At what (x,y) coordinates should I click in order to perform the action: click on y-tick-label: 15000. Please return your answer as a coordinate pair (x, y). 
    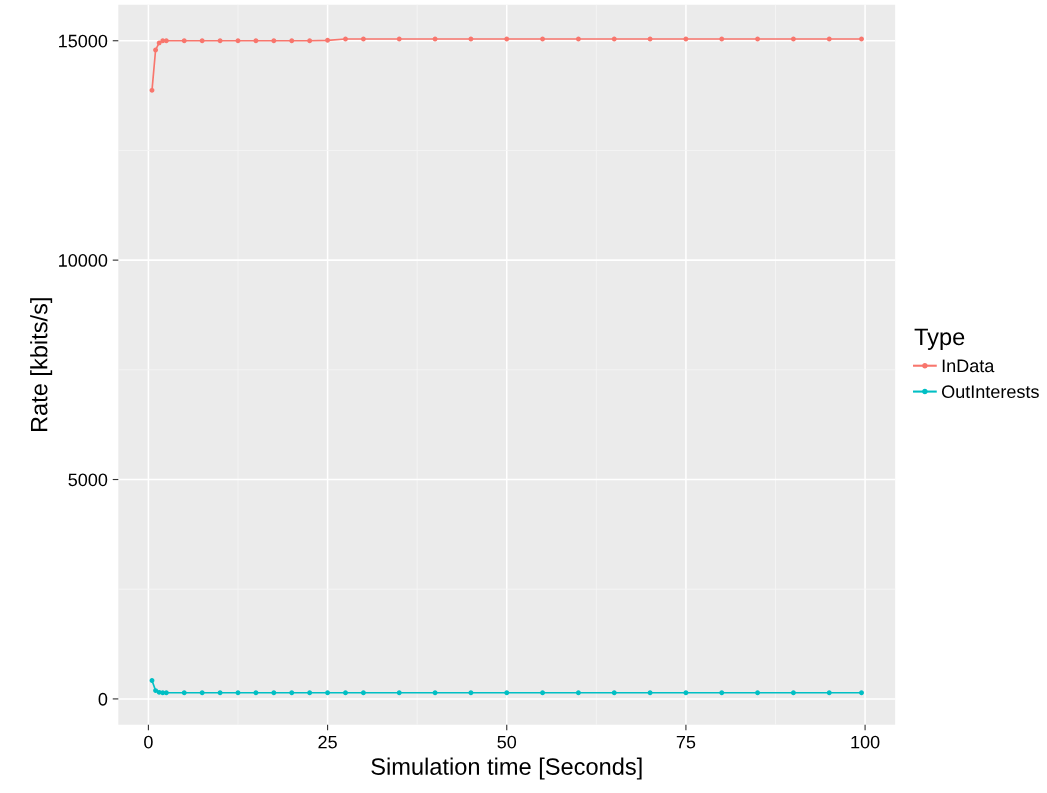
    Looking at the image, I should click on (83, 41).